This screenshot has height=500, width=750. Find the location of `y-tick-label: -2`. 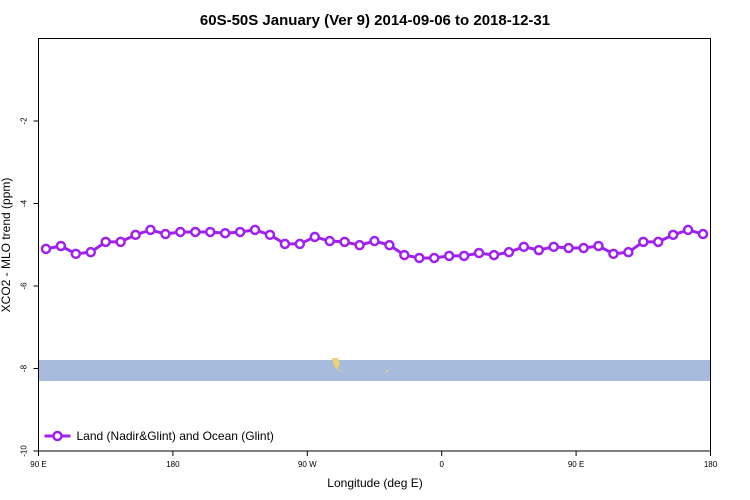

y-tick-label: -2 is located at coordinates (24, 121).